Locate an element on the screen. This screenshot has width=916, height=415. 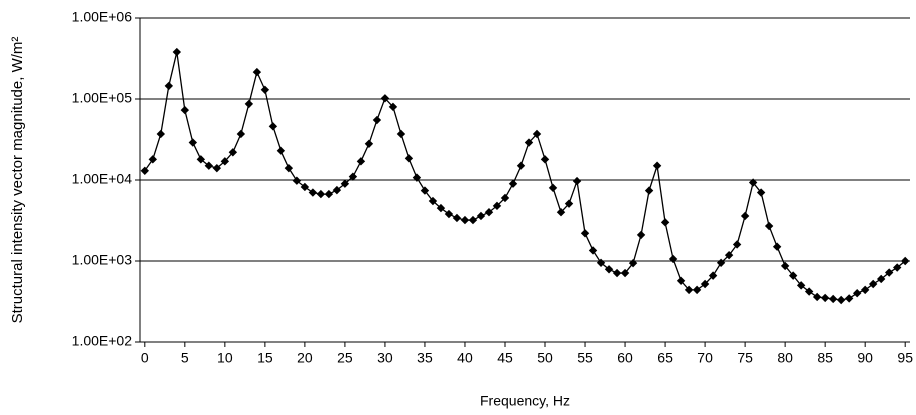
x-tick-label: 60 is located at coordinates (625, 358).